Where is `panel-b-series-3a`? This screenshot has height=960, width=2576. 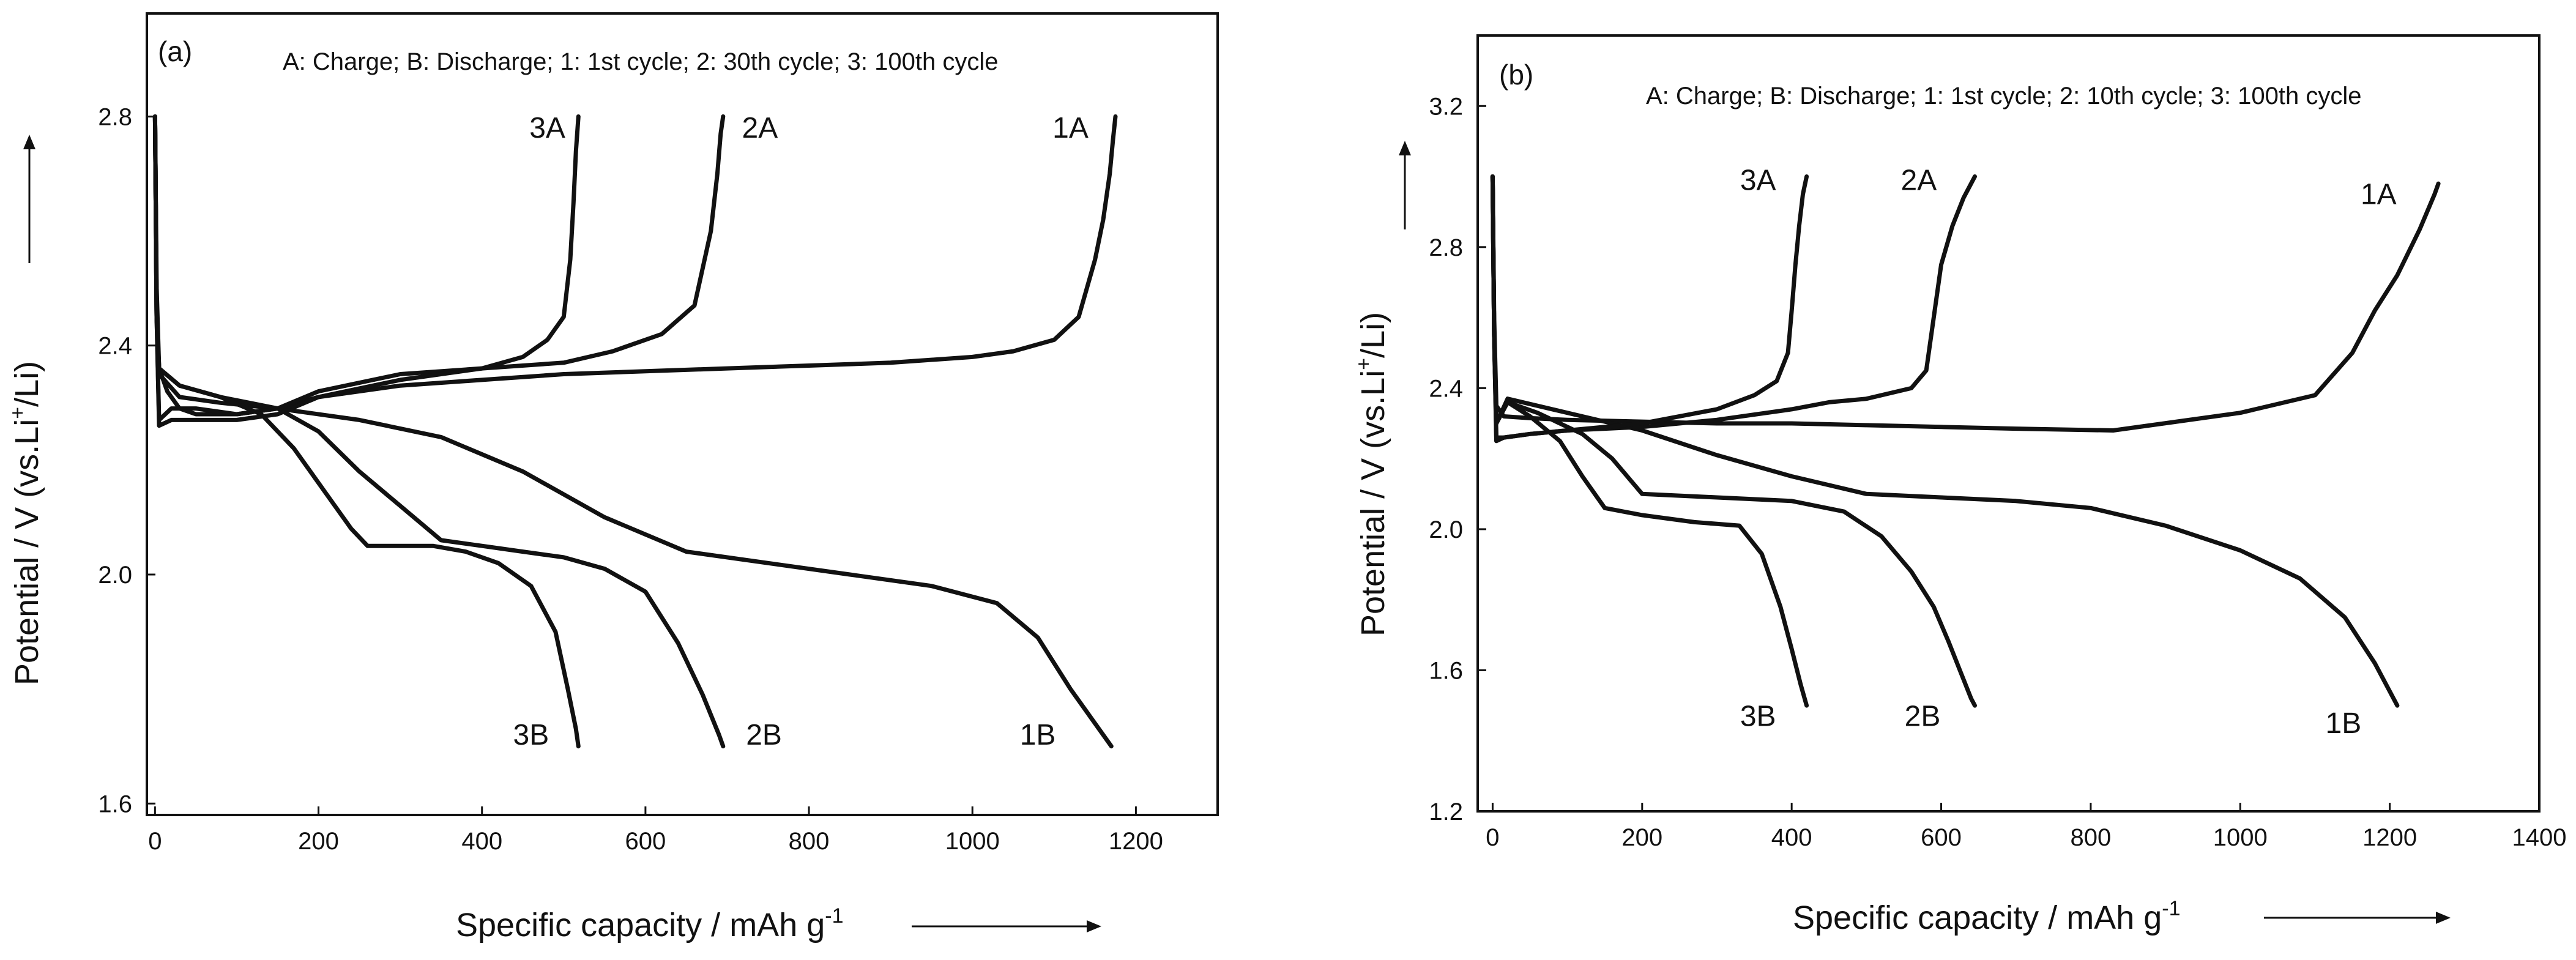 panel-b-series-3a is located at coordinates (1649, 307).